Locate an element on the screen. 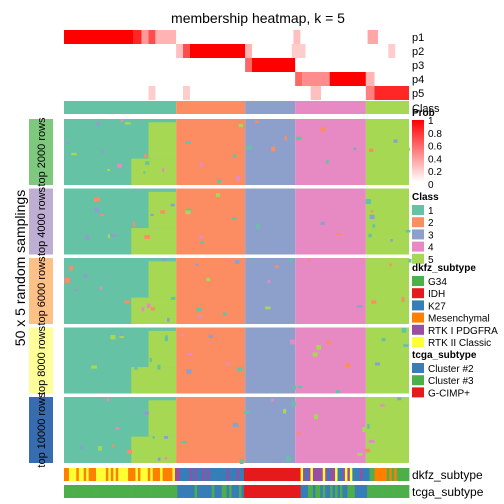  sampling-group-bar is located at coordinates (41, 152).